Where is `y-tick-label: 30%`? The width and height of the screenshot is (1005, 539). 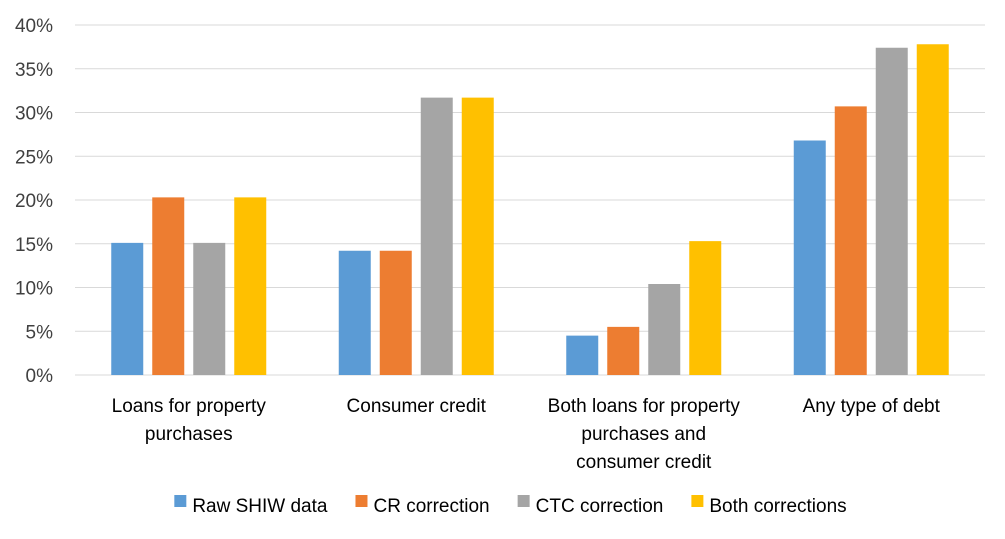
y-tick-label: 30% is located at coordinates (34, 114).